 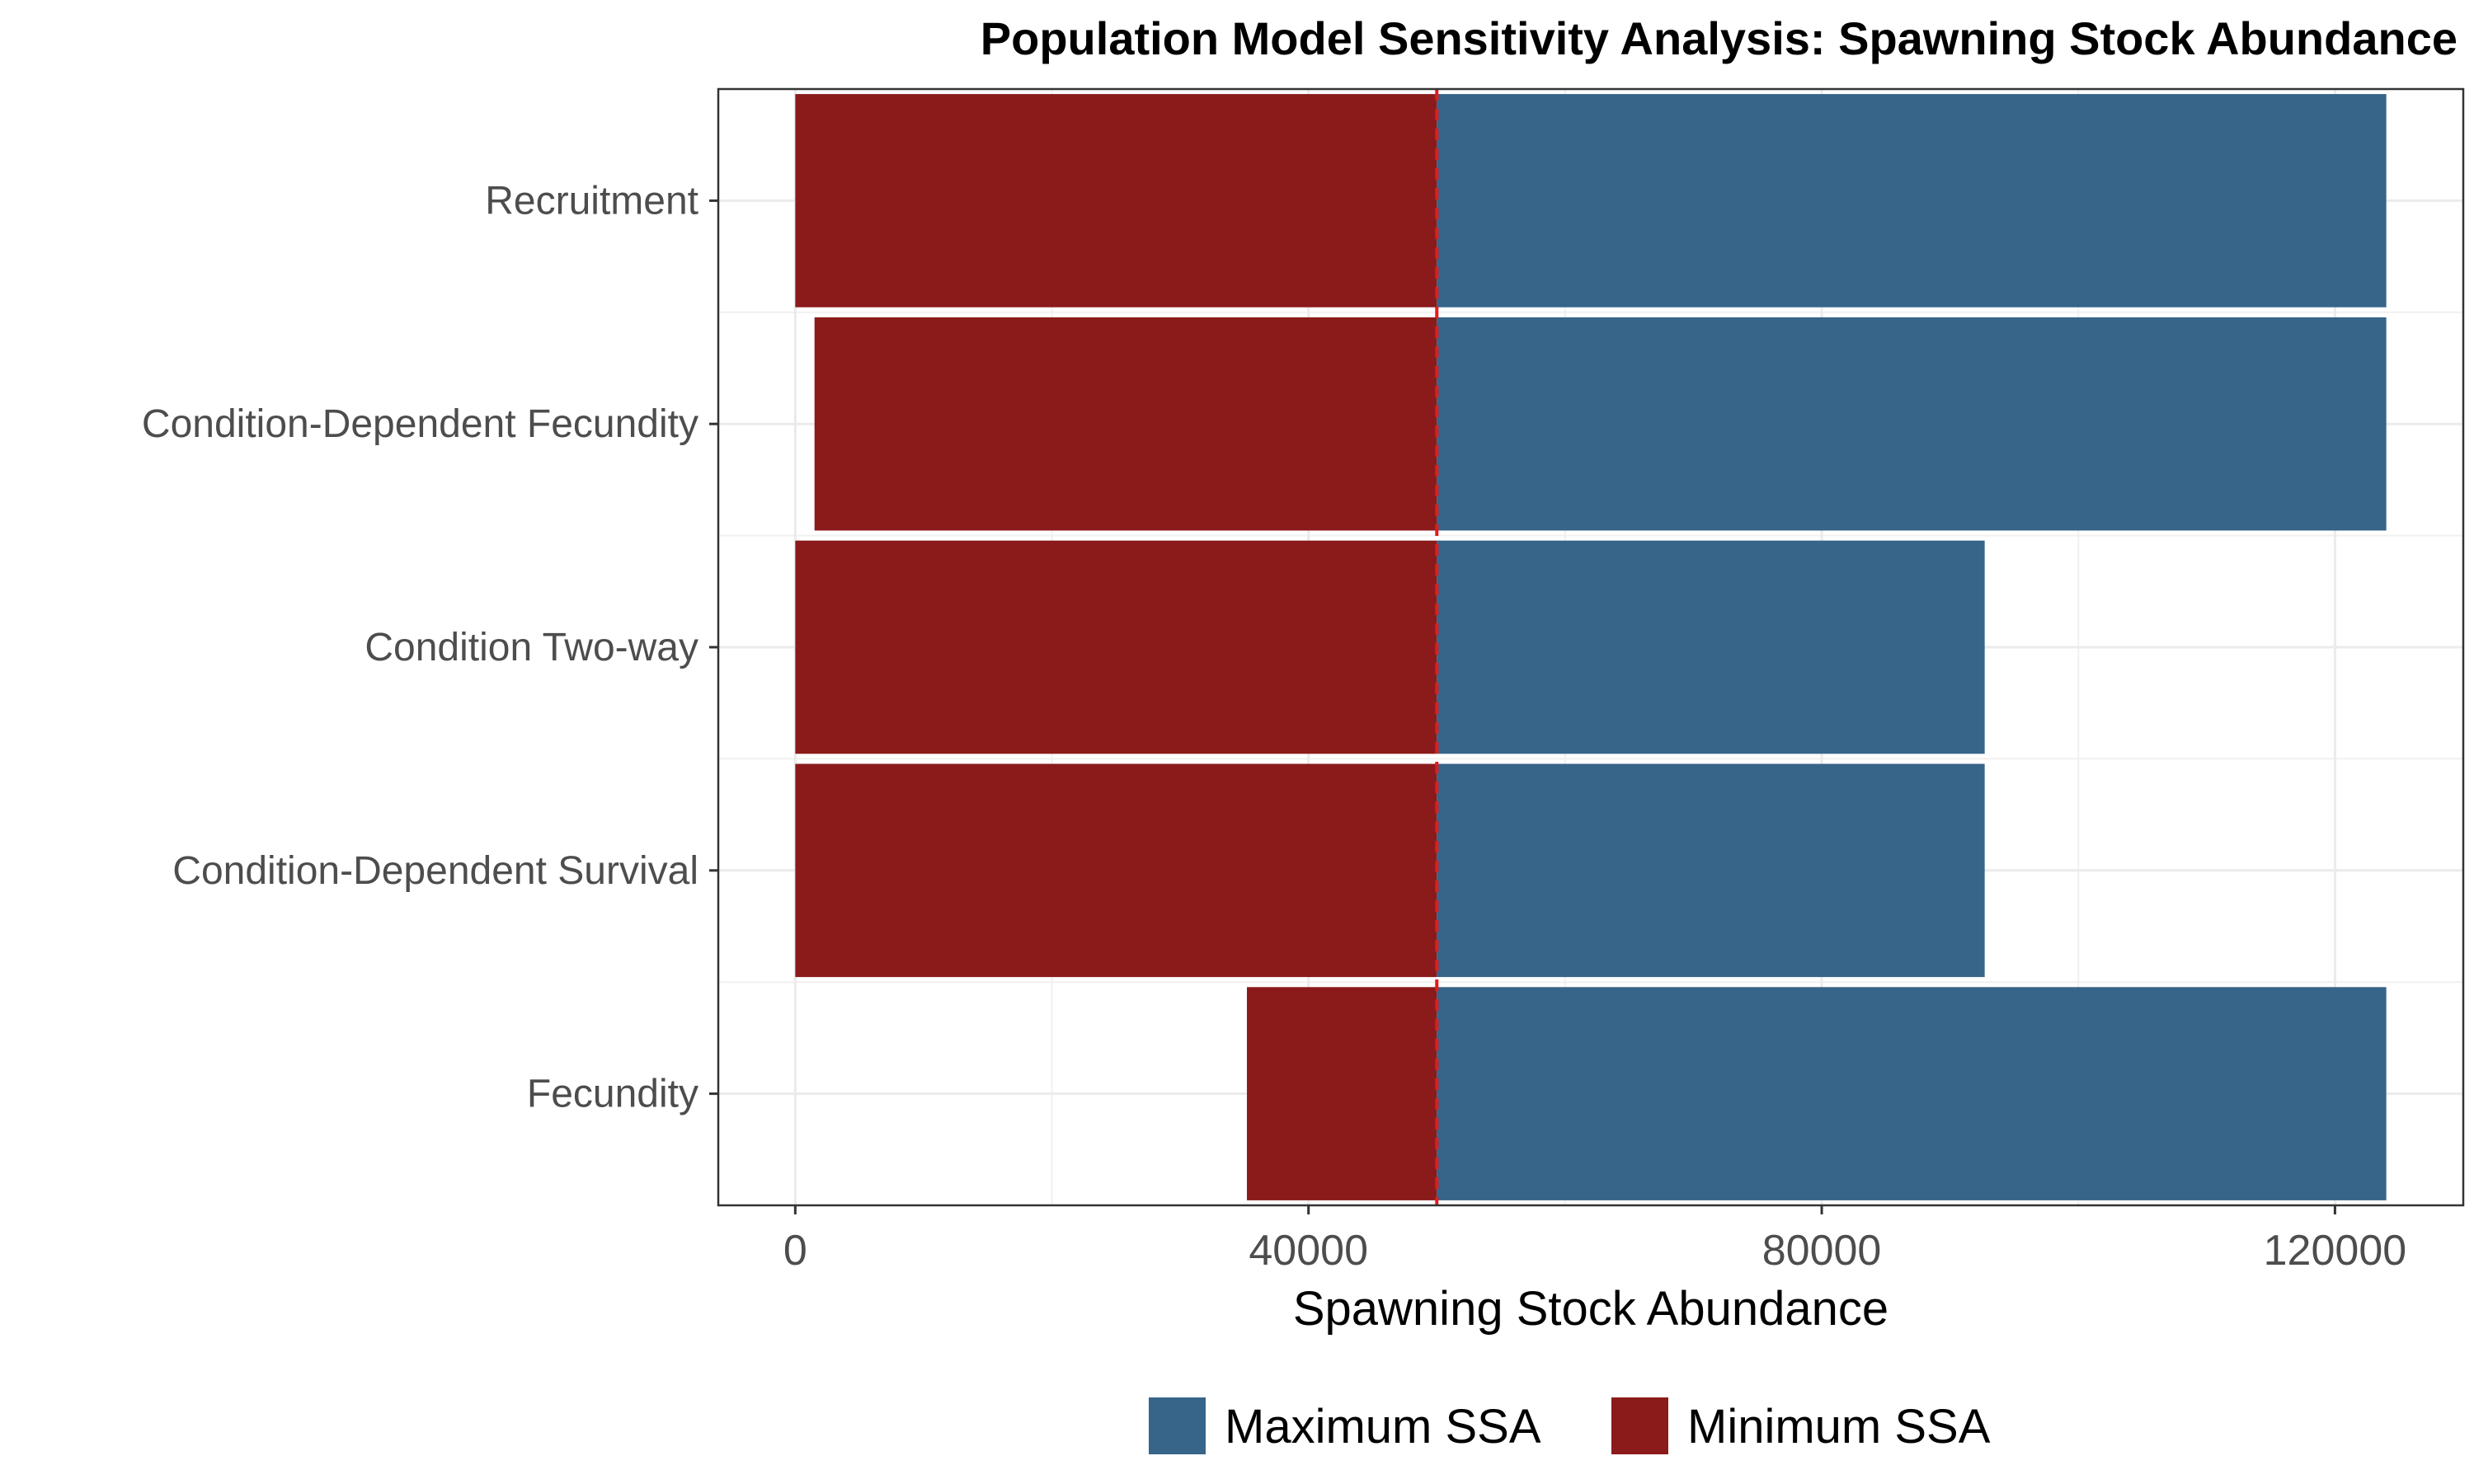 What do you see at coordinates (795, 1251) in the screenshot?
I see `x-tick-label: 0` at bounding box center [795, 1251].